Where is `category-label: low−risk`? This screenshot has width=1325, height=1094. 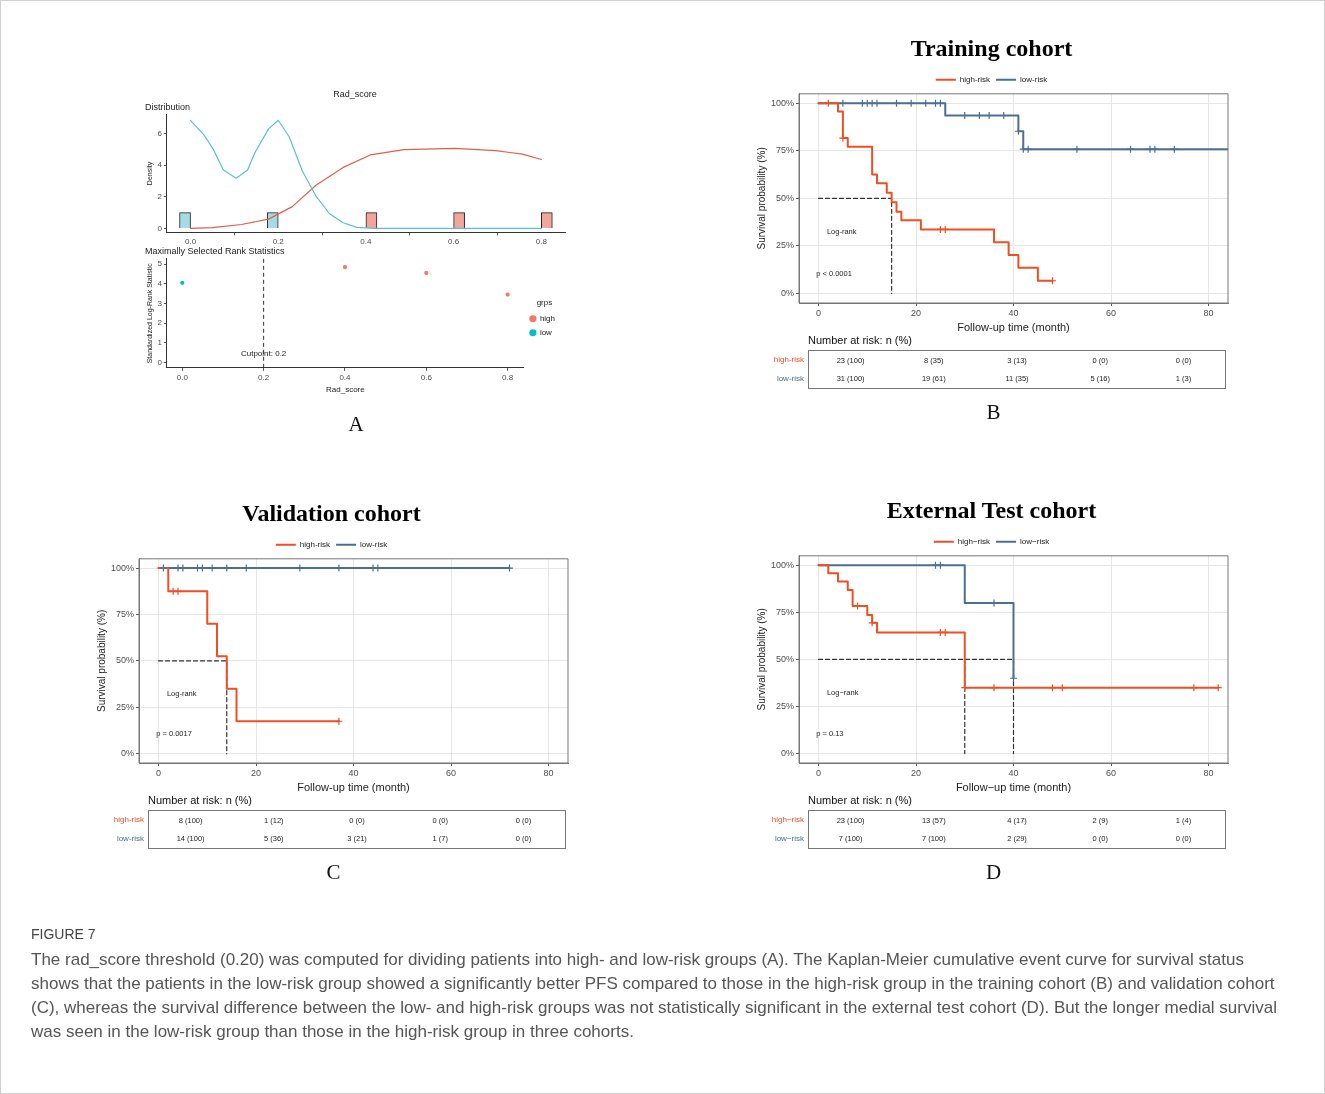 category-label: low−risk is located at coordinates (789, 838).